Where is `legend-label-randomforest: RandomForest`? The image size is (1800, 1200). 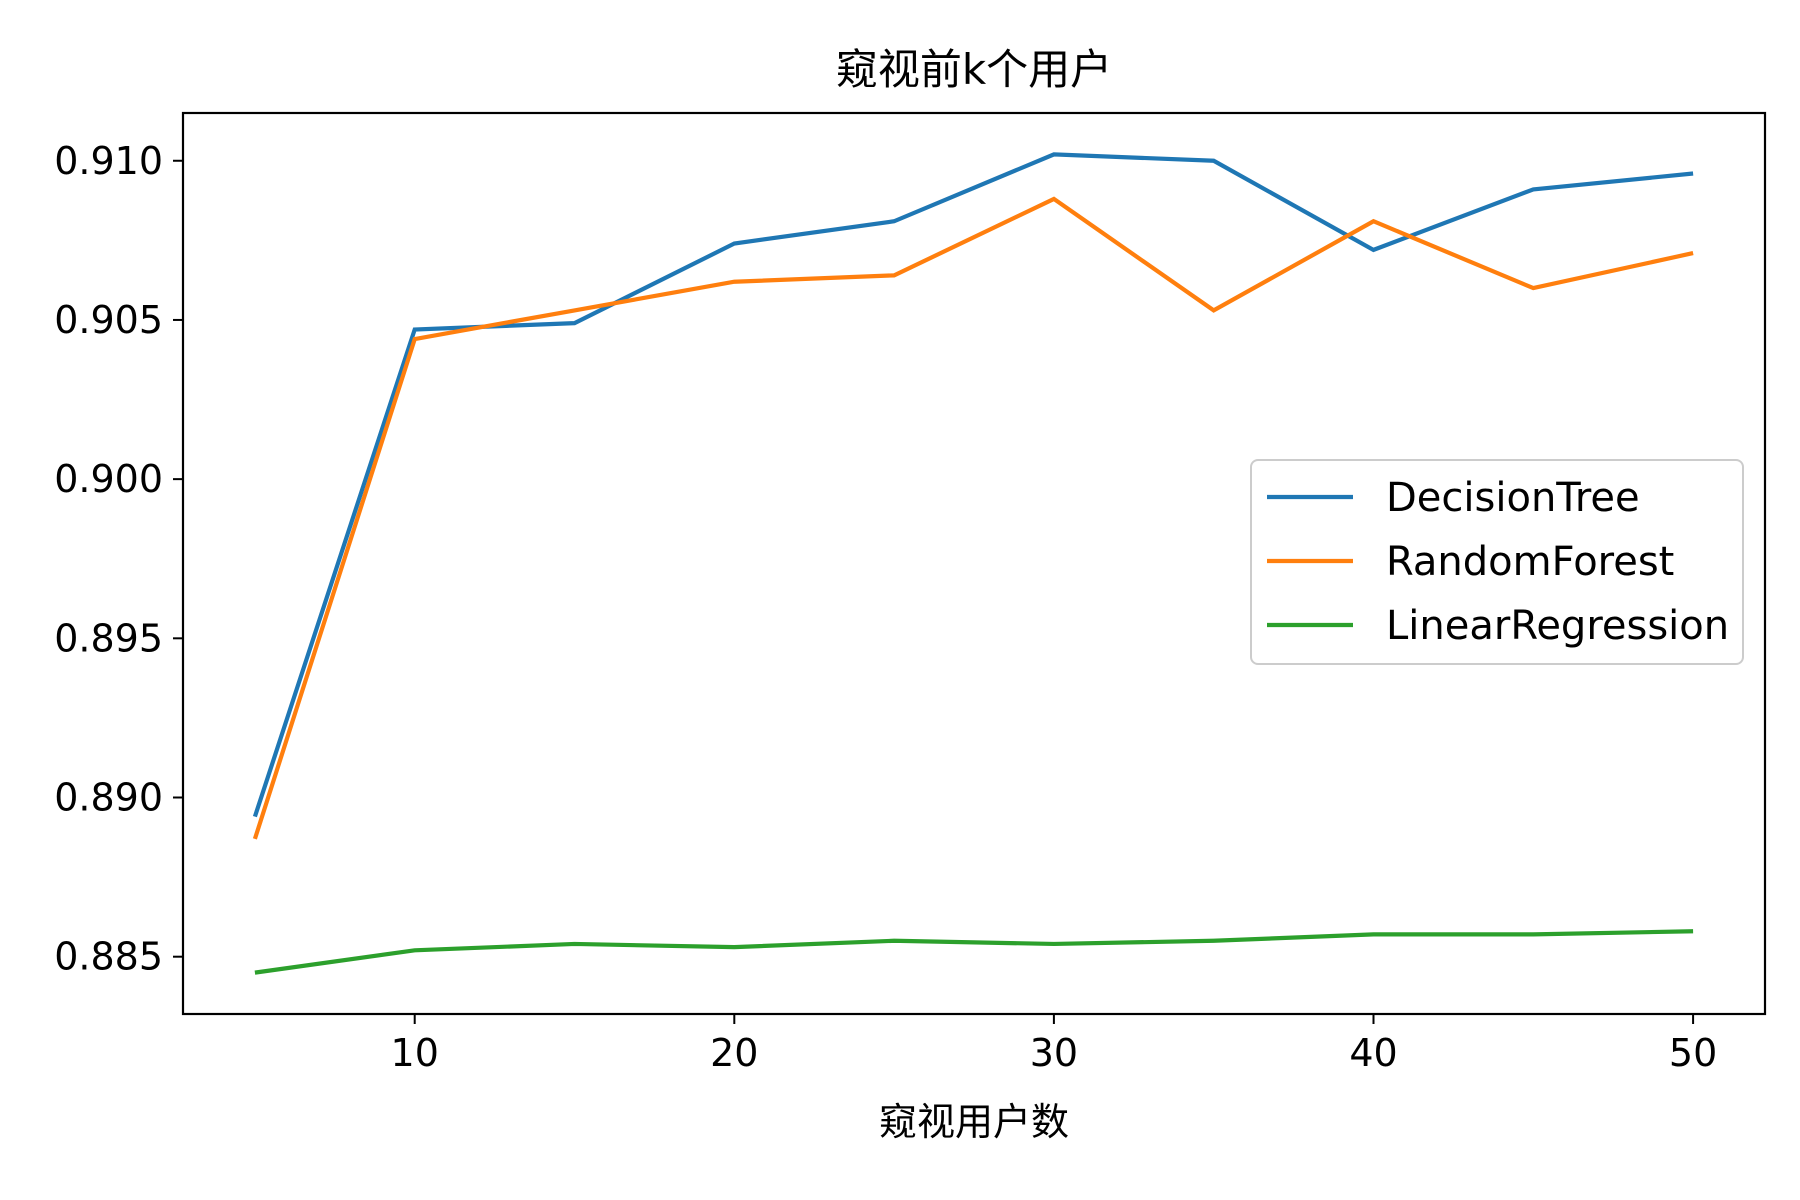 legend-label-randomforest: RandomForest is located at coordinates (1530, 562).